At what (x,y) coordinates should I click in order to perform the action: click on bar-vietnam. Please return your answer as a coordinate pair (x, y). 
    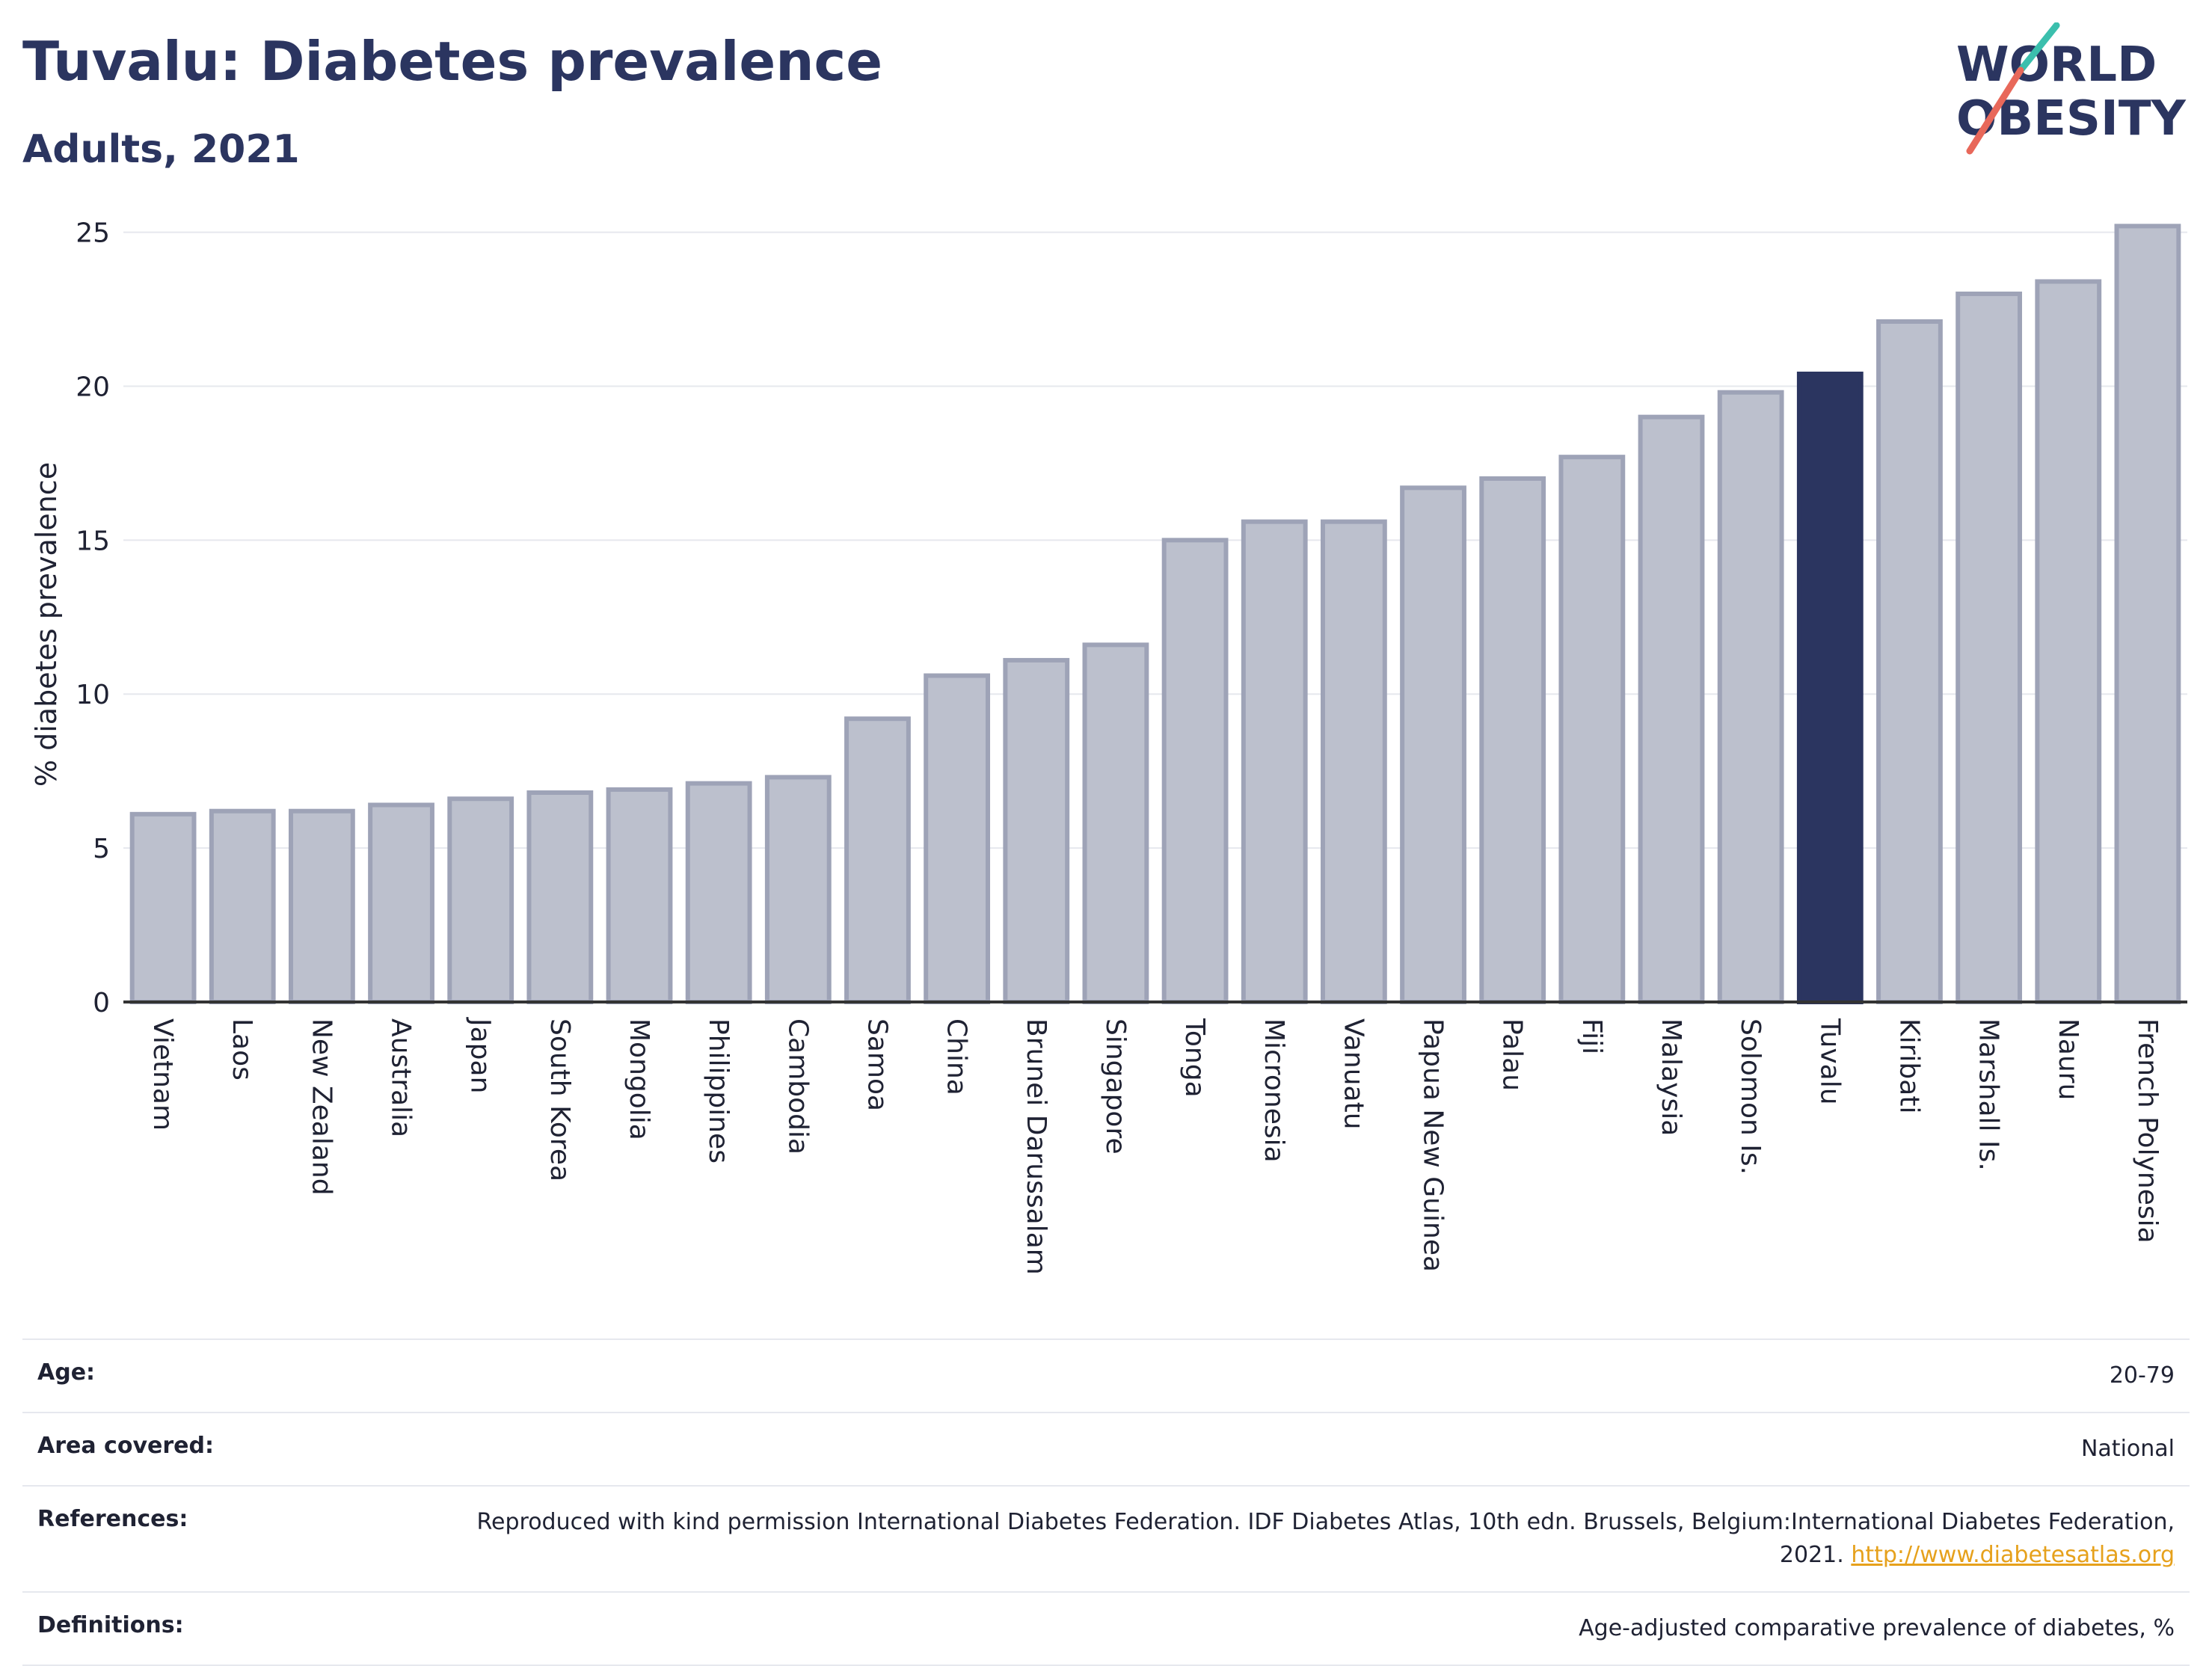
    Looking at the image, I should click on (163, 908).